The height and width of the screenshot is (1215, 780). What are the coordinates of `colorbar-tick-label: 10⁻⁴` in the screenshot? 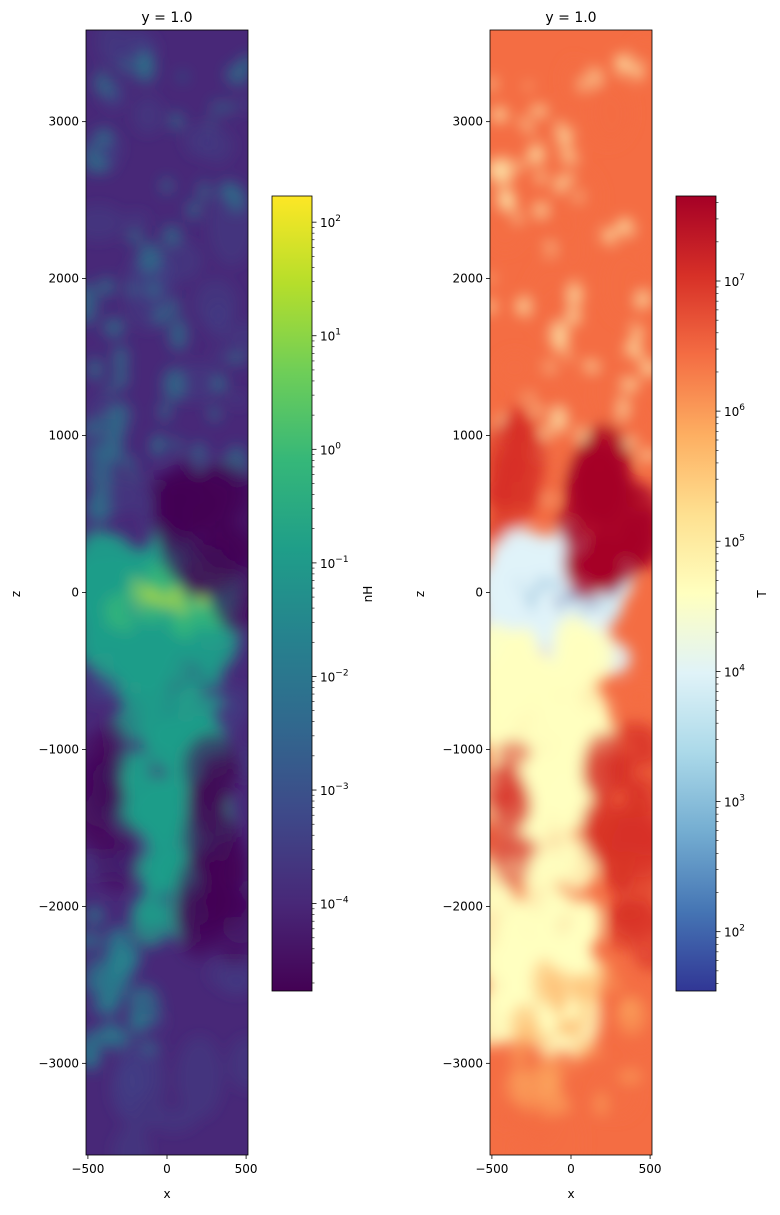 It's located at (334, 904).